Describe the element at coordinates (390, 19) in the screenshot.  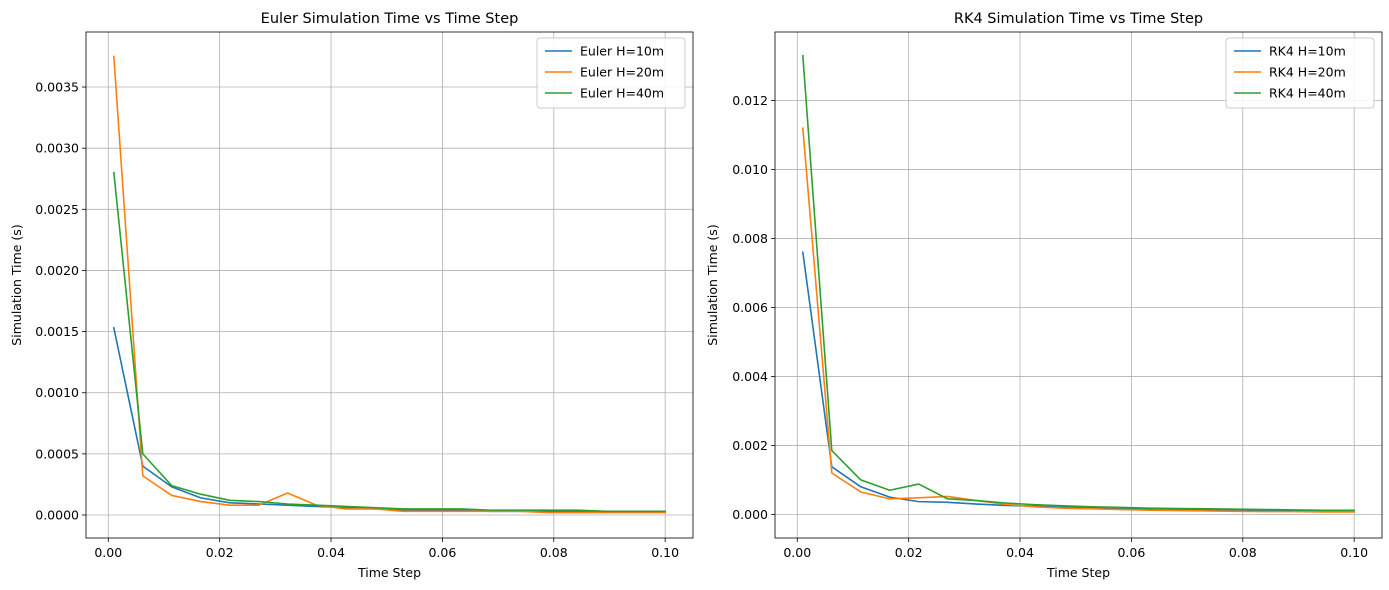
I see `euler-chart-title: Euler Simulation Time vs Time Step` at that location.